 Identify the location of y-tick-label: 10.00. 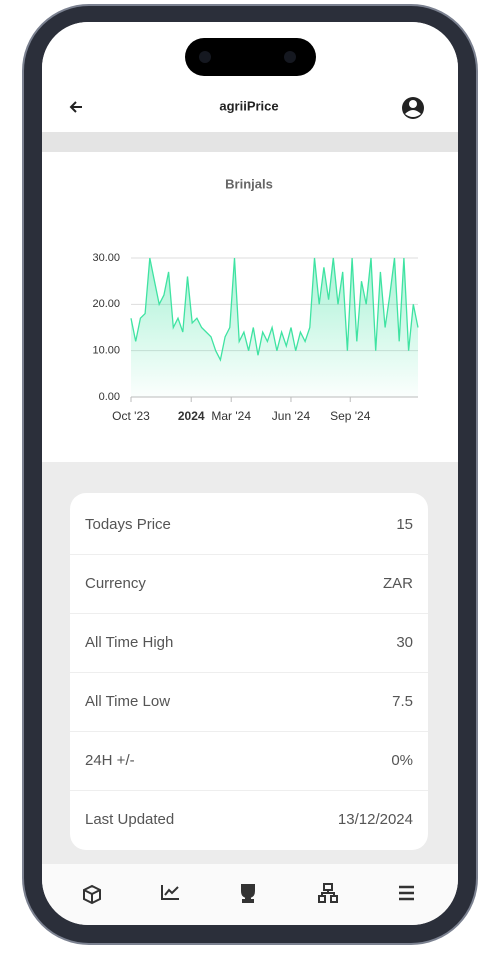
(106, 351).